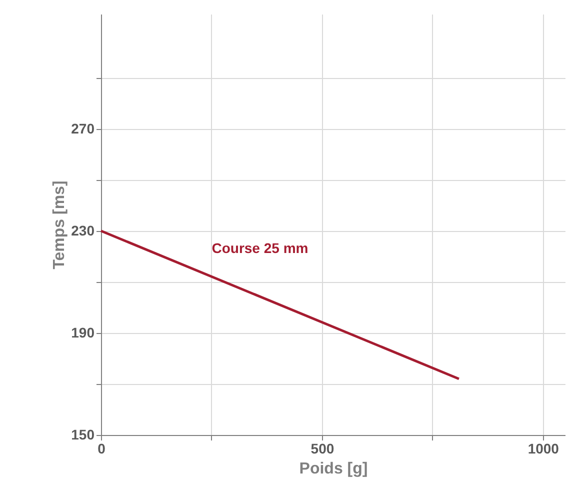 This screenshot has height=502, width=570. I want to click on y-axis-title: Temps [ms], so click(59, 225).